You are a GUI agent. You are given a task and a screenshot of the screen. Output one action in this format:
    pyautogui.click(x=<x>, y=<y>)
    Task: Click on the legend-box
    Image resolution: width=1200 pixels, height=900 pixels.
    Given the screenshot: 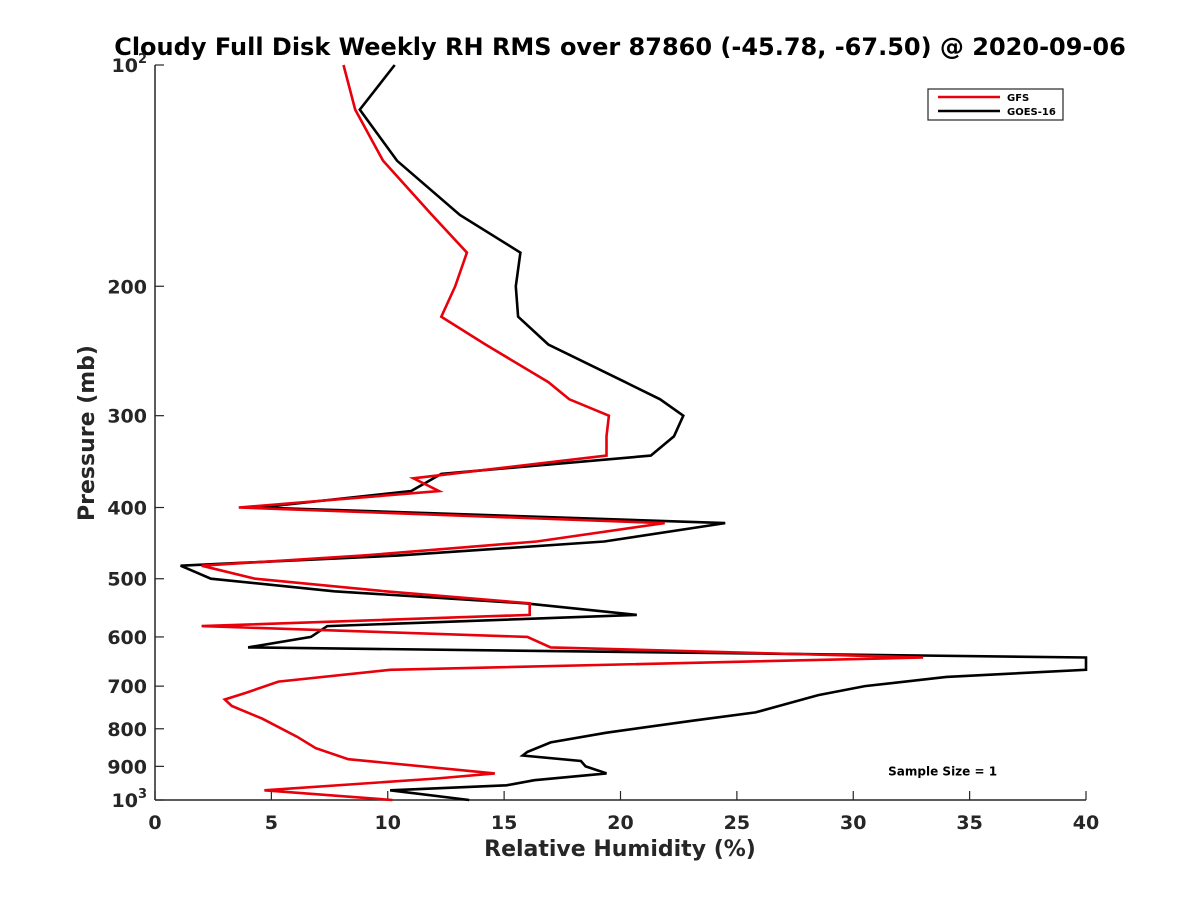 What is the action you would take?
    pyautogui.click(x=995, y=104)
    